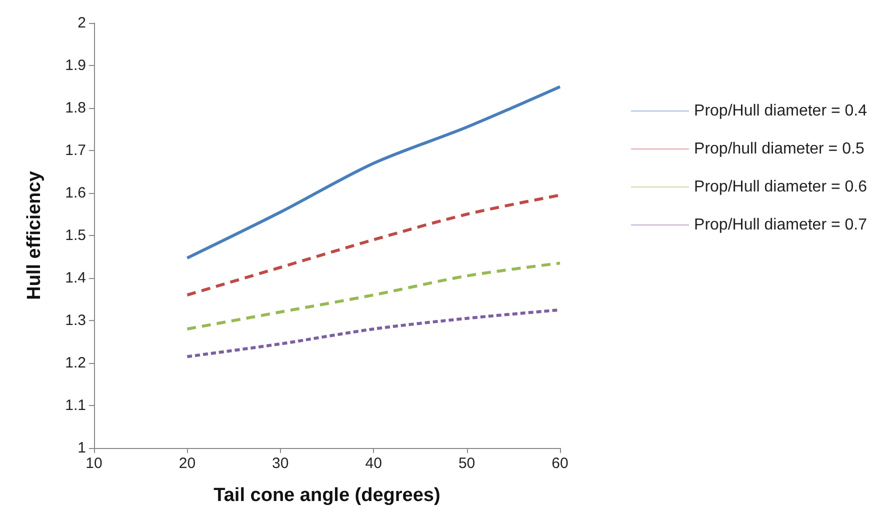 The height and width of the screenshot is (524, 880). Describe the element at coordinates (779, 149) in the screenshot. I see `legend-label: Prop/hull diameter = 0.5` at that location.